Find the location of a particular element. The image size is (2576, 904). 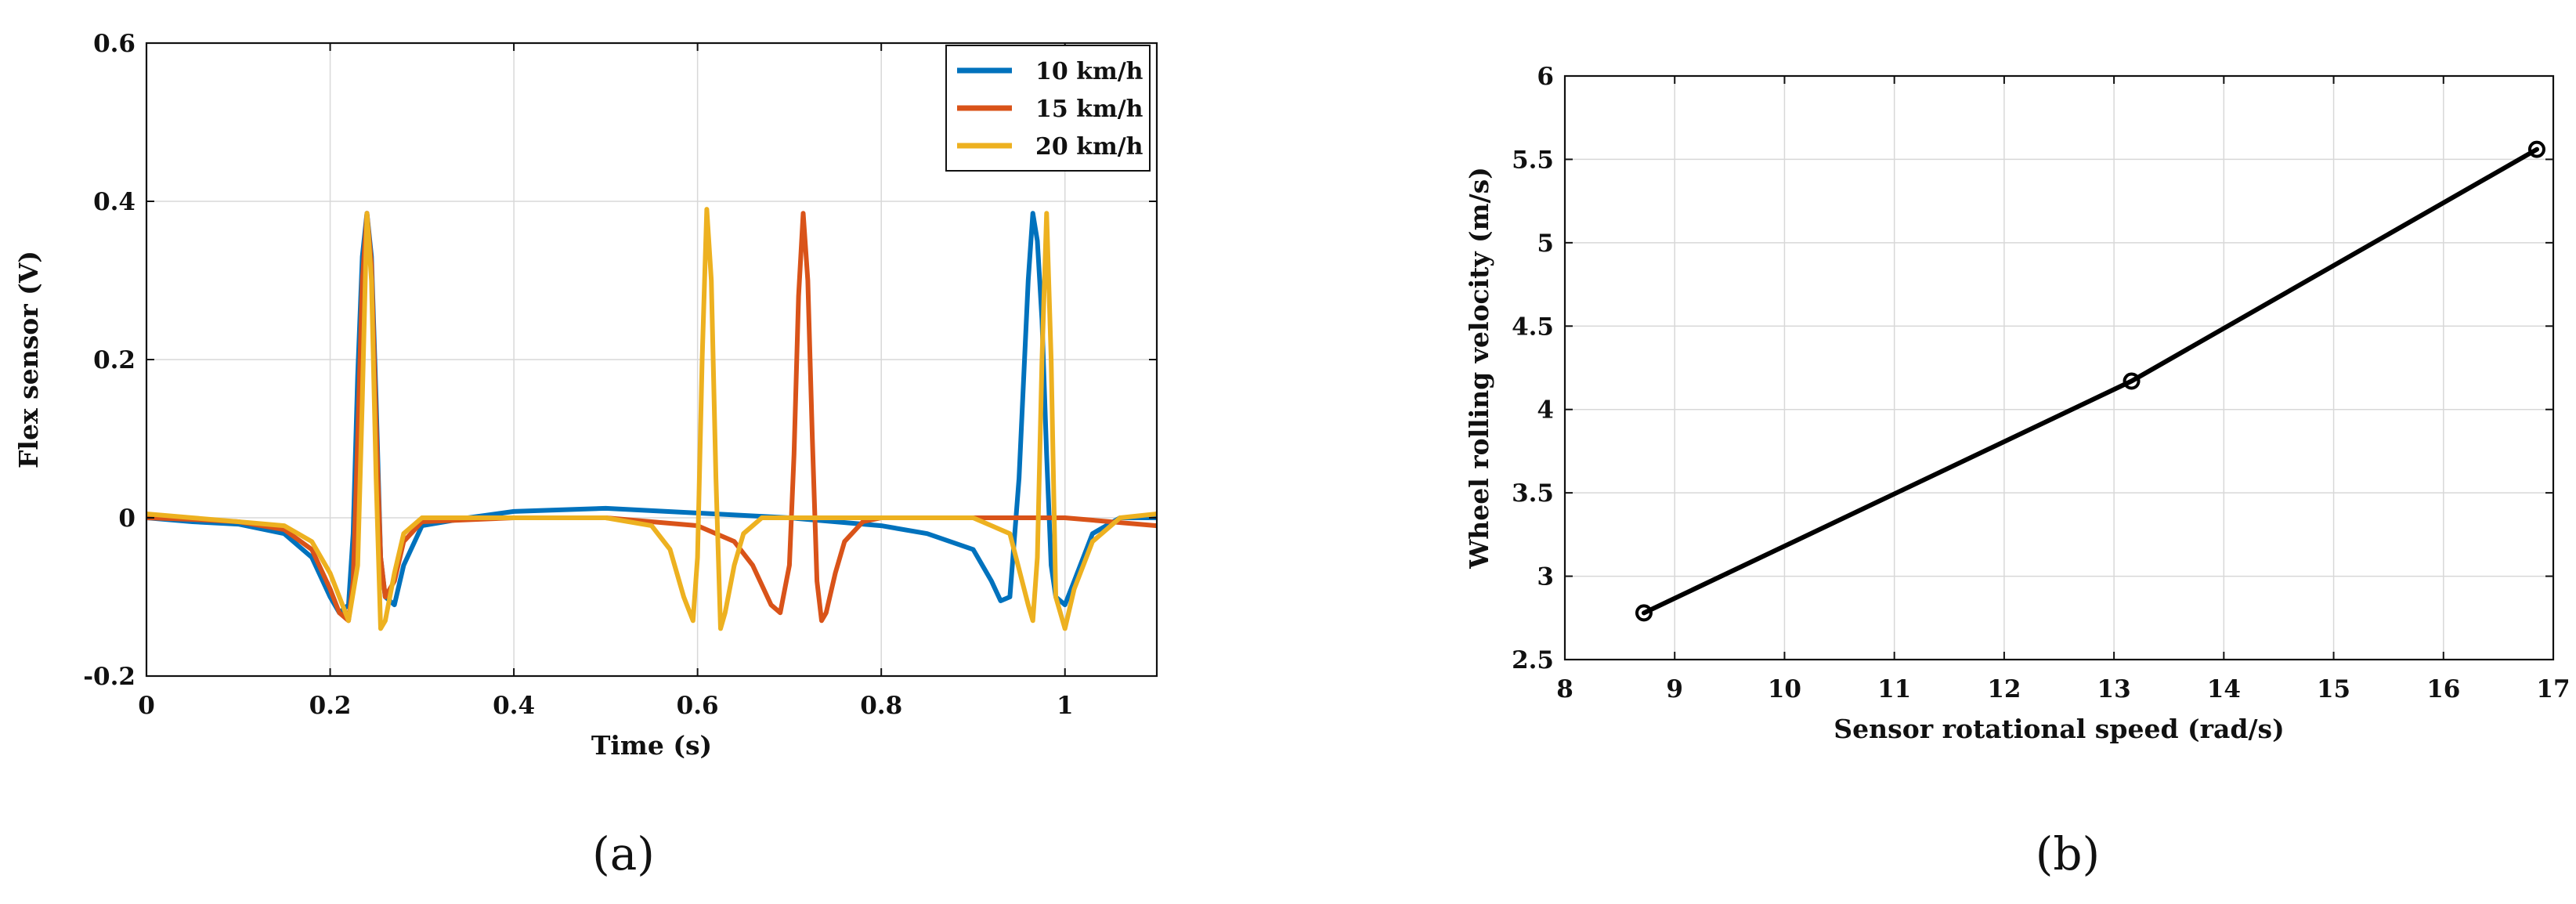

legend: 10 km/h 15 km/h 20 km/h is located at coordinates (1048, 109).